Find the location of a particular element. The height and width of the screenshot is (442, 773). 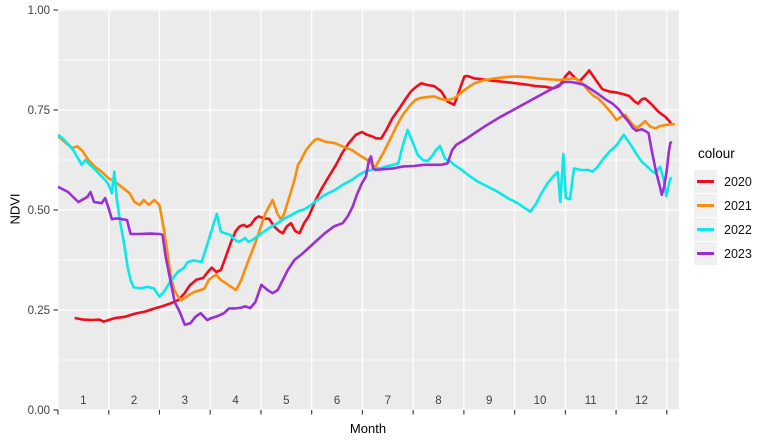

x-tick-label: 1 is located at coordinates (83, 401).